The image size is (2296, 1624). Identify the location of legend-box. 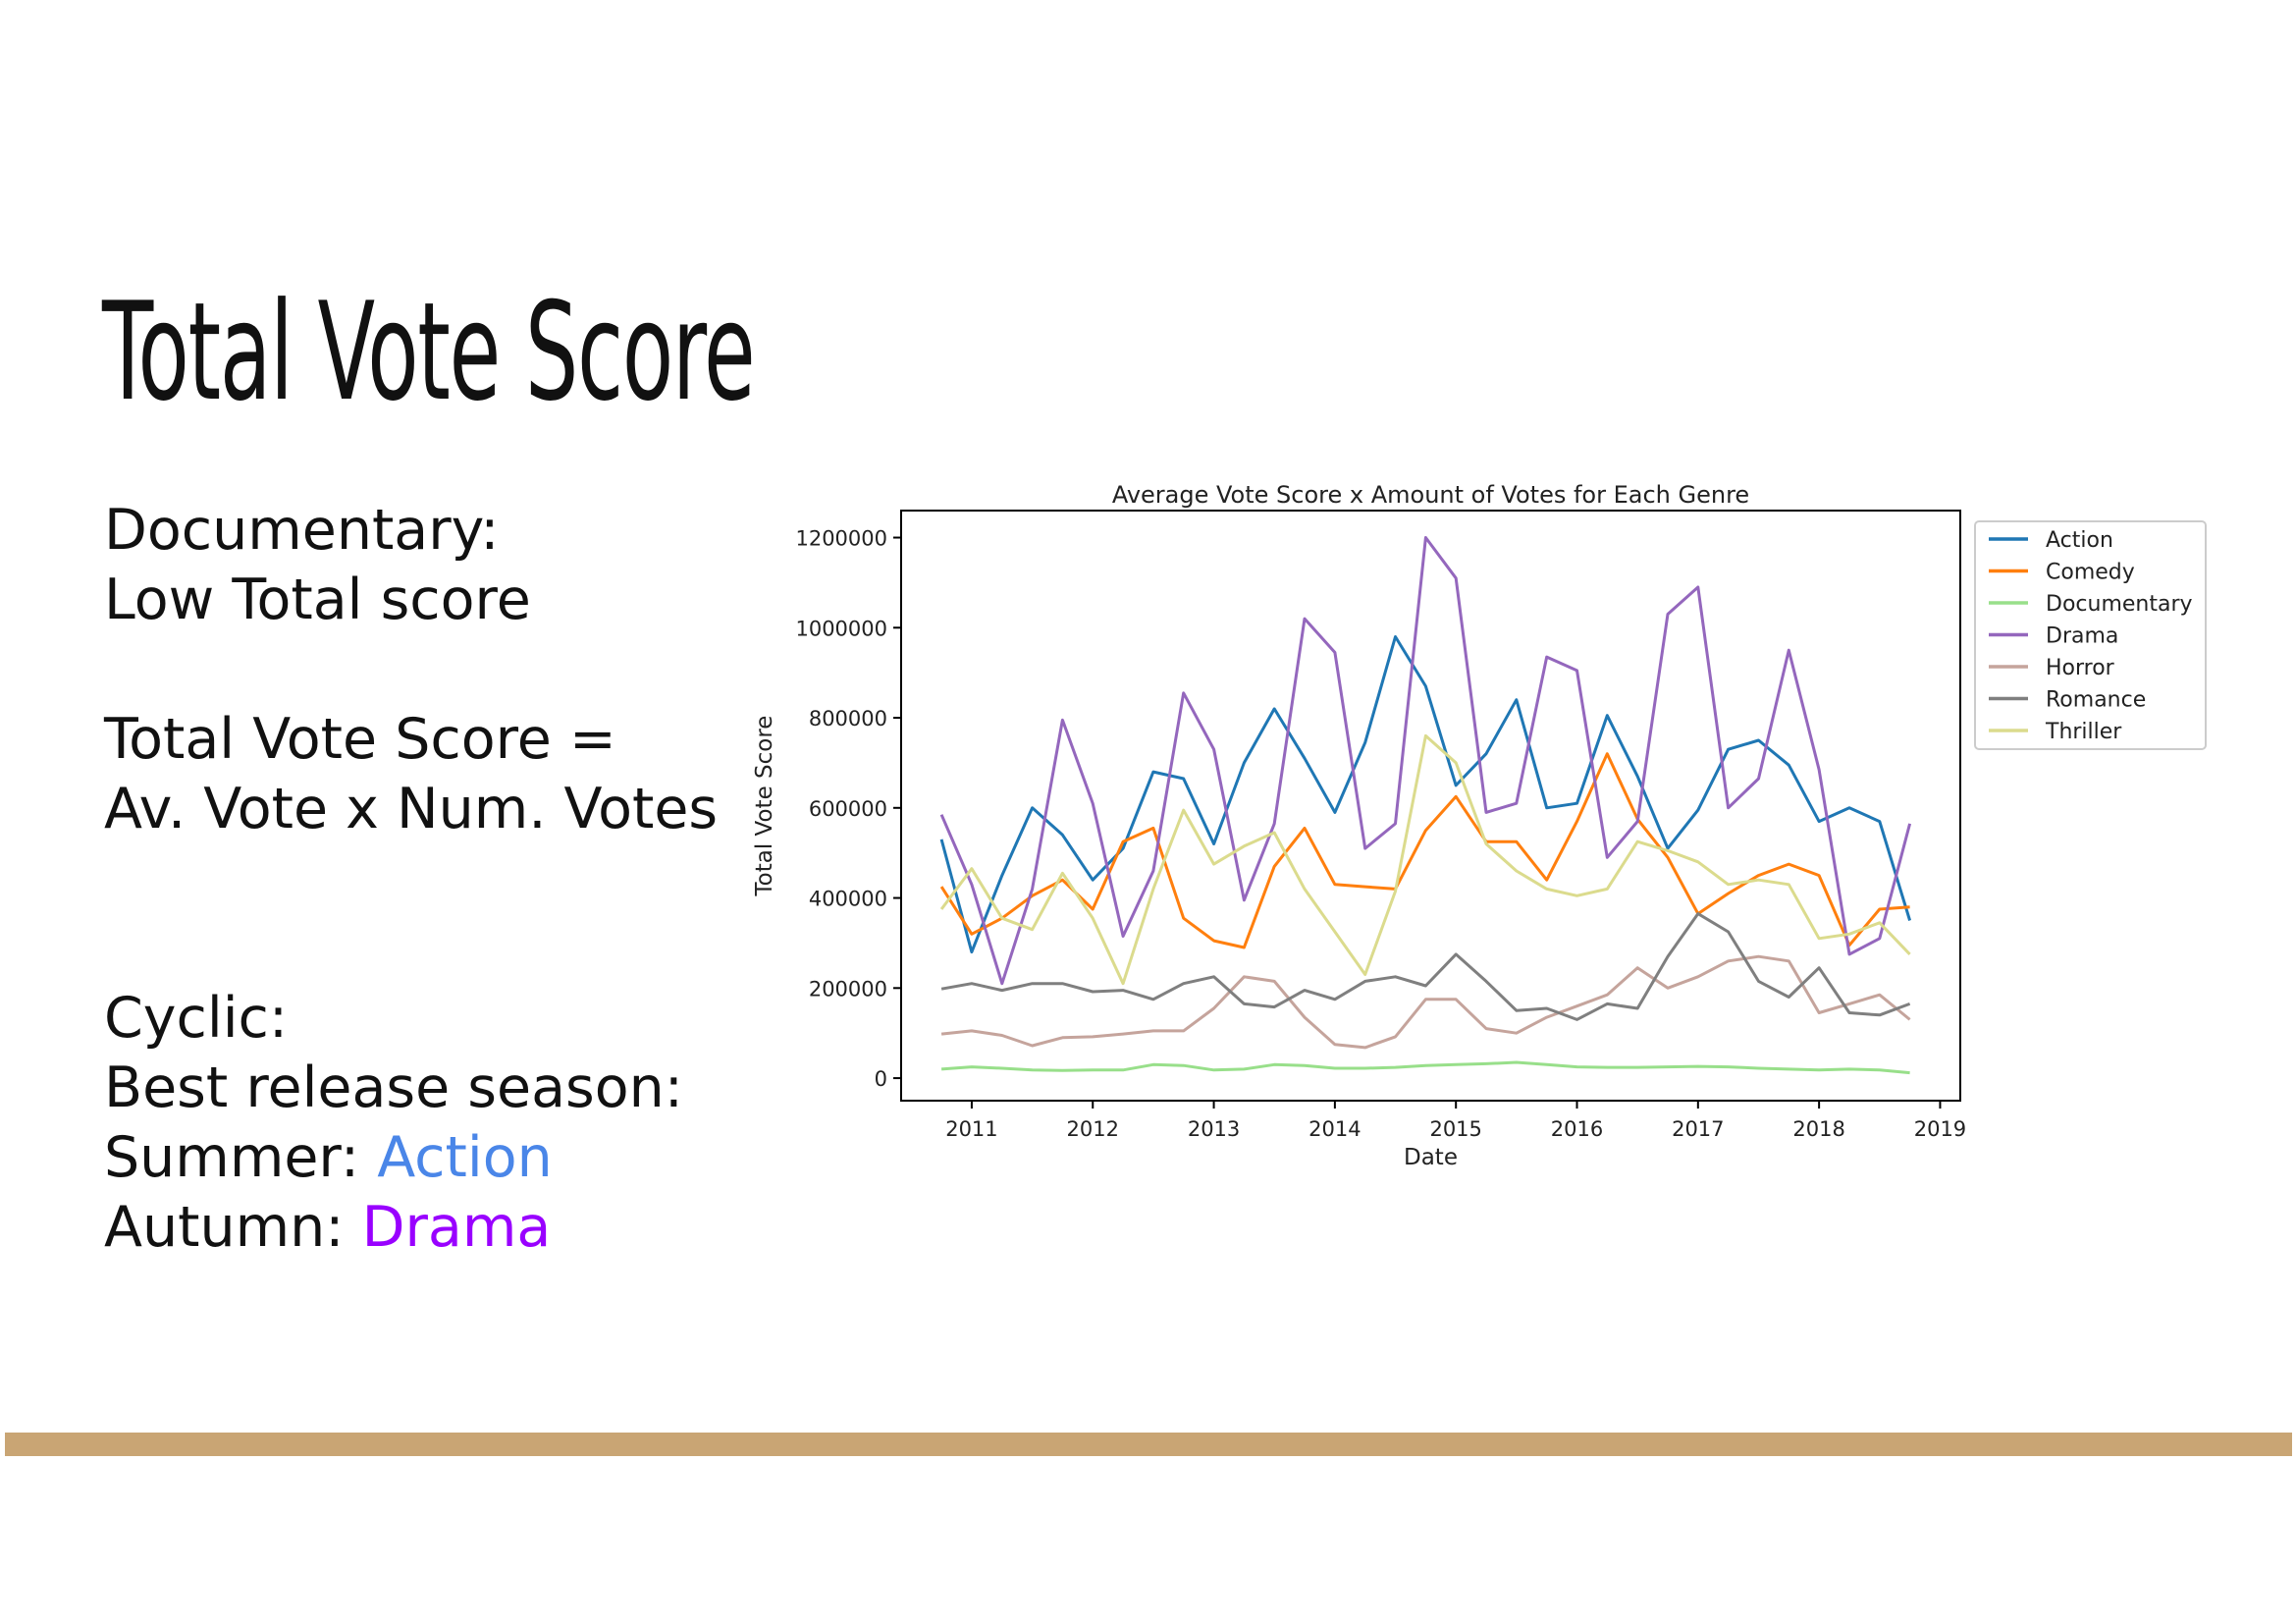
(2090, 635).